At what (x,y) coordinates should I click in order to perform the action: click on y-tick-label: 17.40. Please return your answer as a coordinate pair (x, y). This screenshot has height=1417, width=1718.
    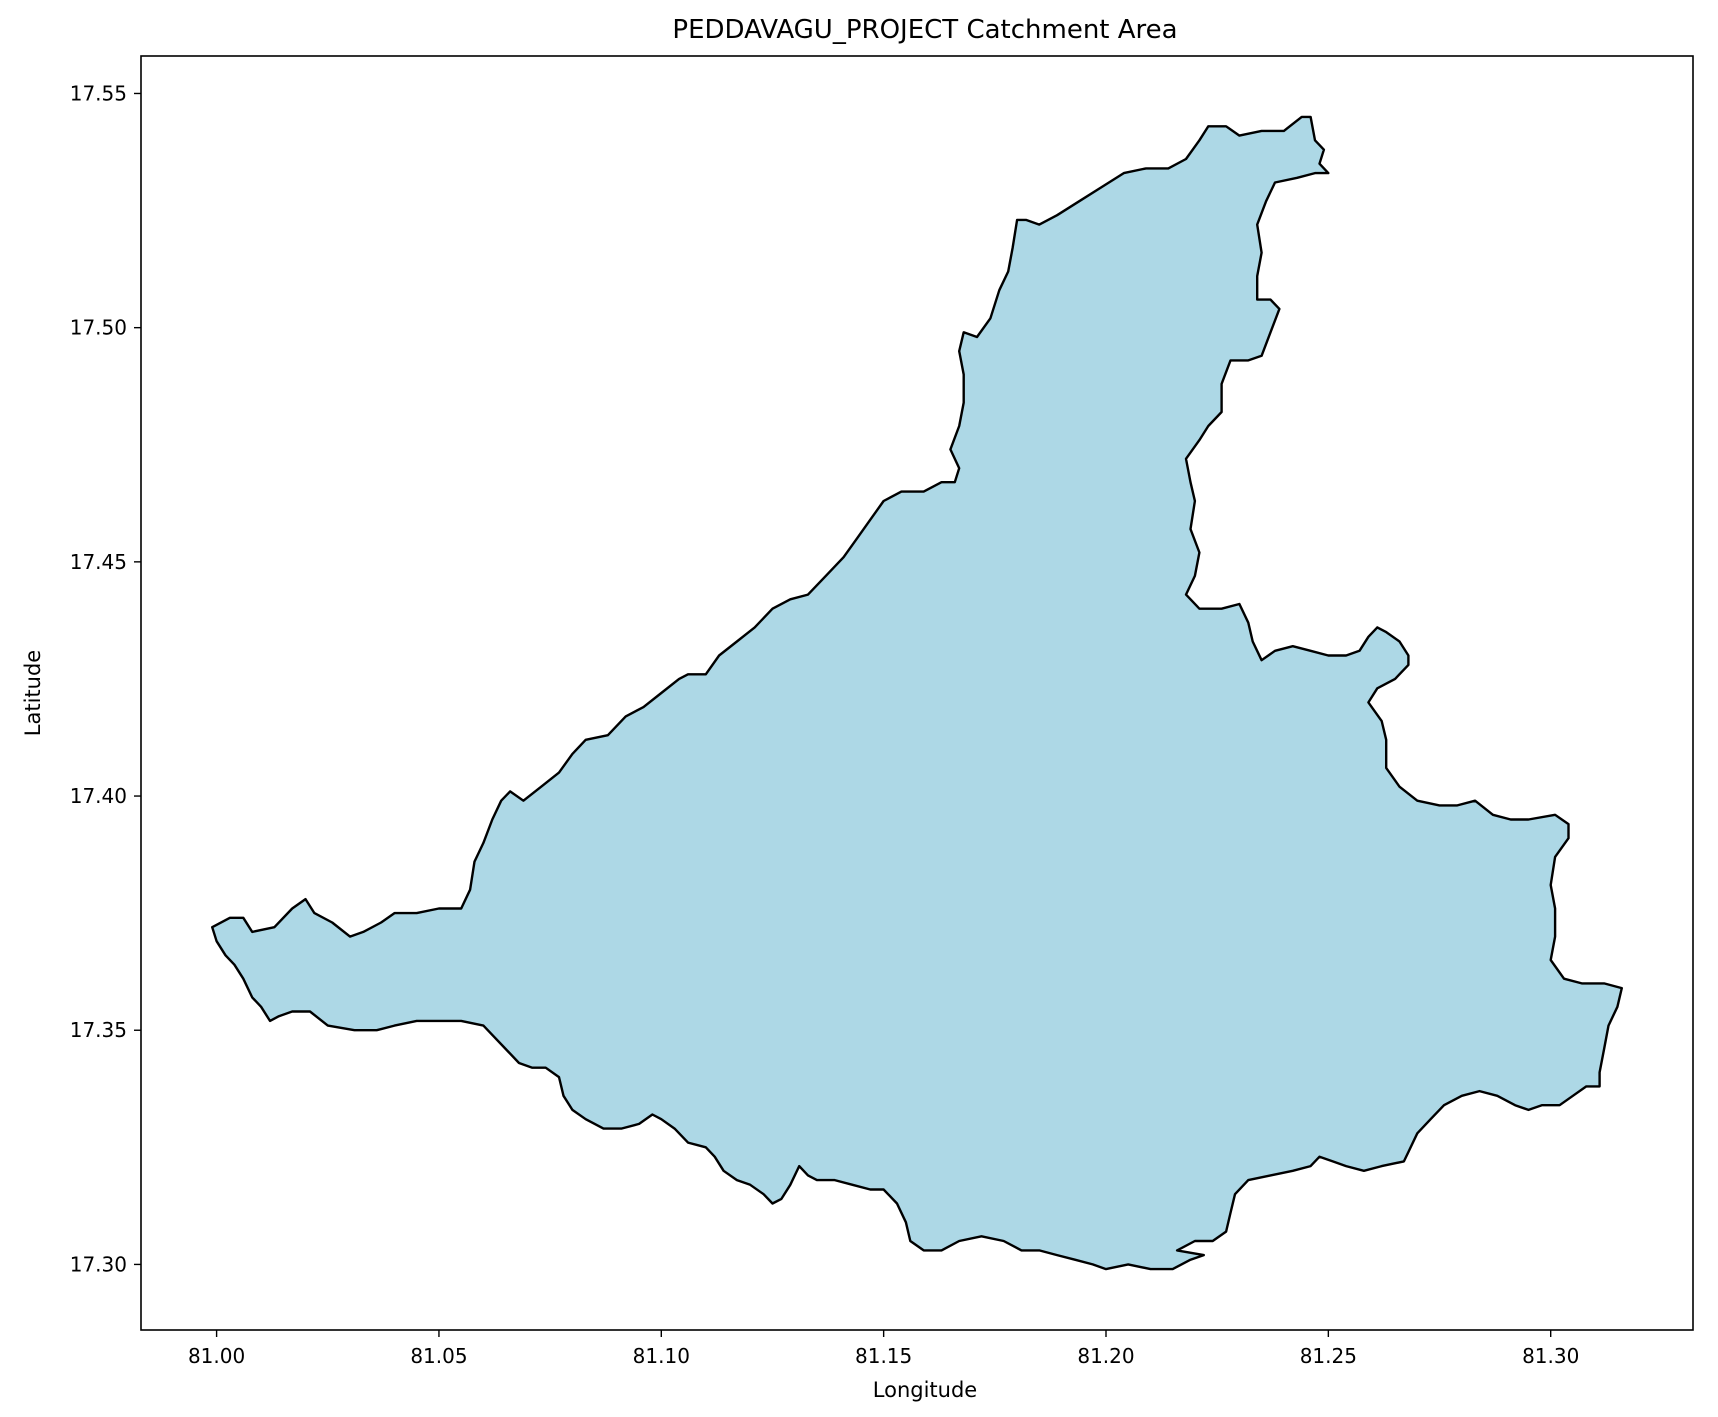
    Looking at the image, I should click on (98, 796).